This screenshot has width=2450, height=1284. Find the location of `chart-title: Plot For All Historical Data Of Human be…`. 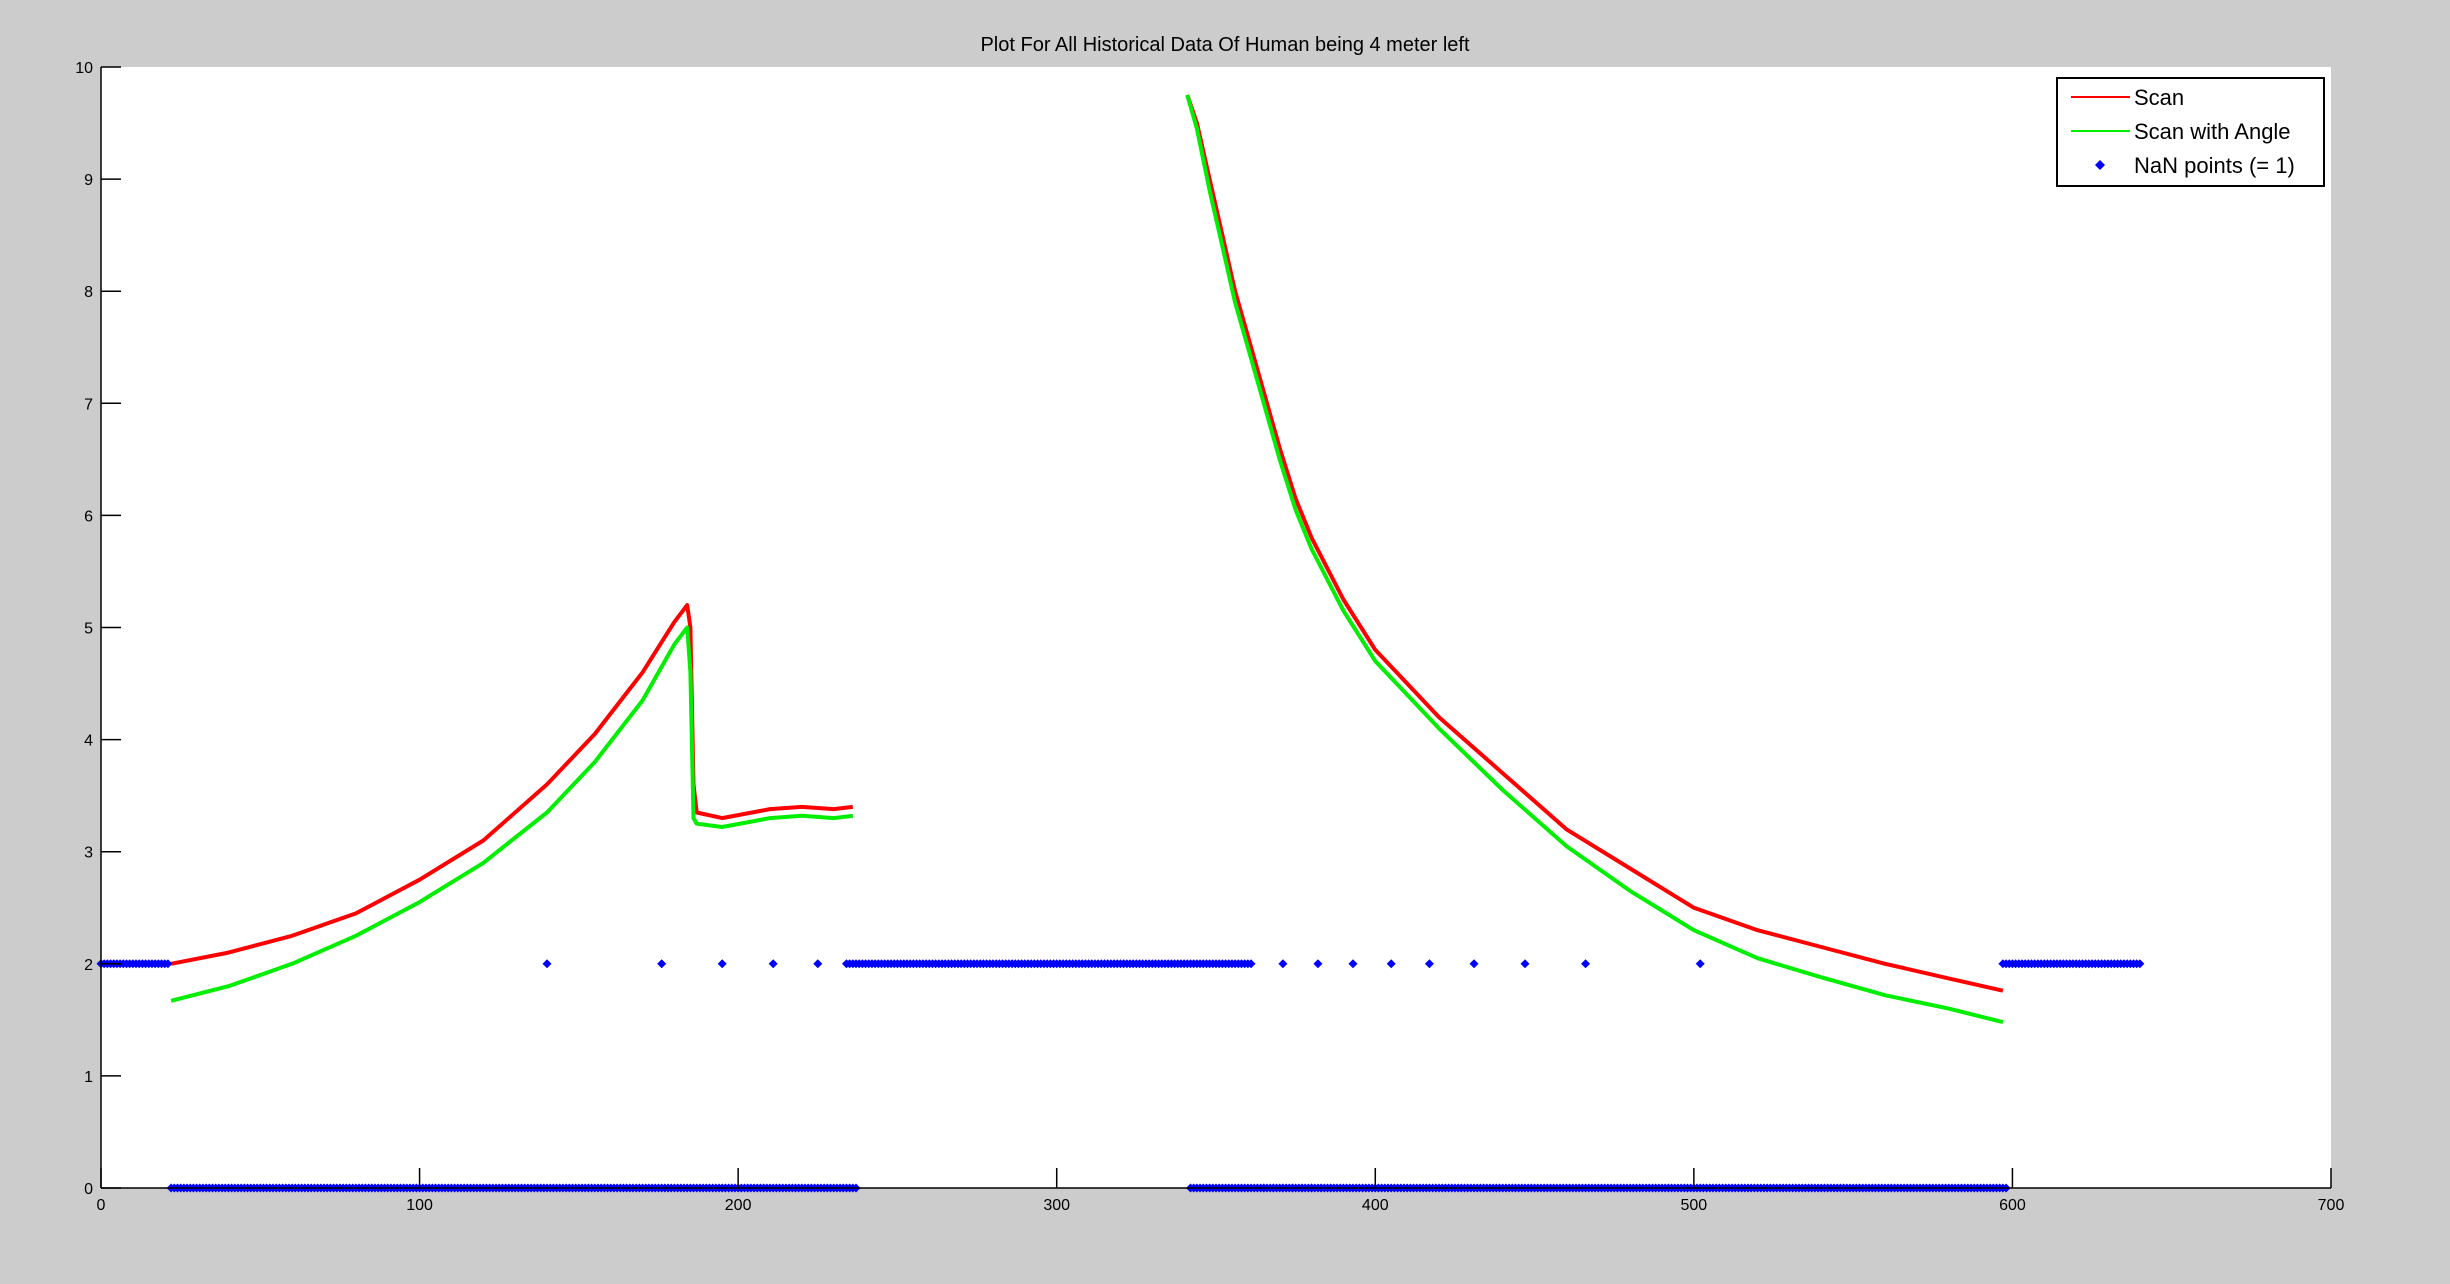

chart-title: Plot For All Historical Data Of Human be… is located at coordinates (1225, 45).